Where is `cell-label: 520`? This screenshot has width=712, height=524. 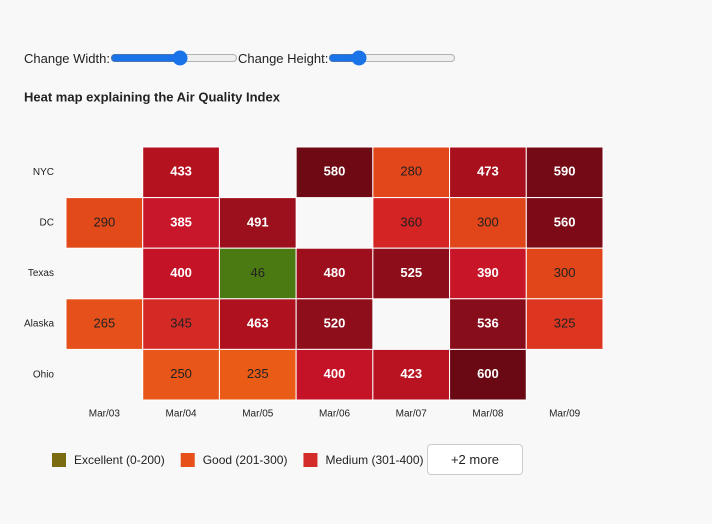
cell-label: 520 is located at coordinates (335, 323).